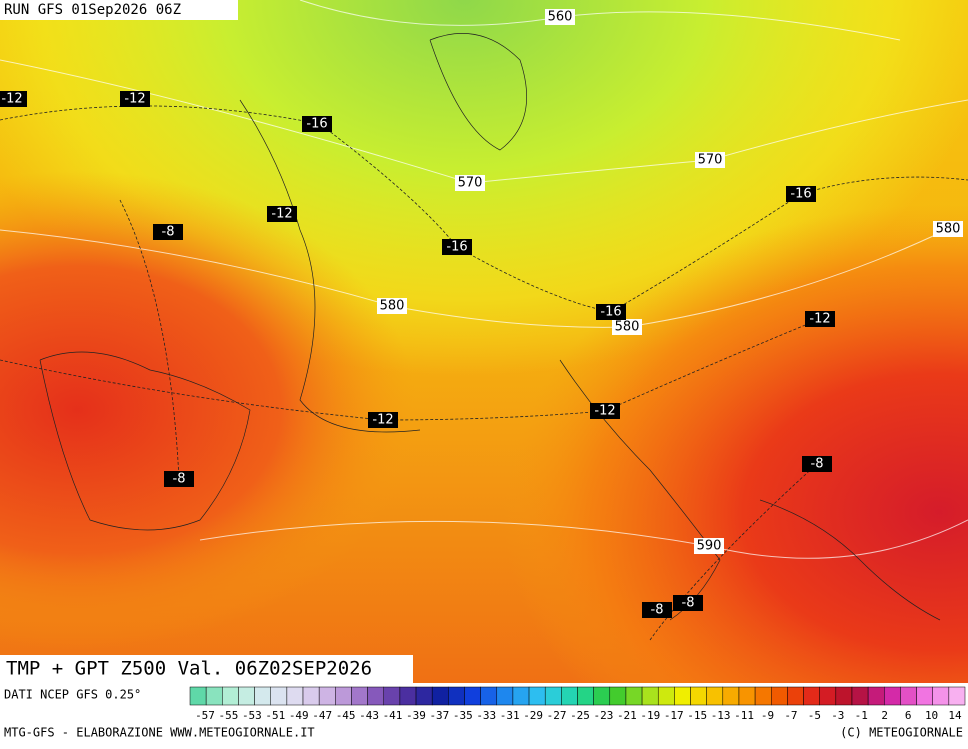  Describe the element at coordinates (908, 715) in the screenshot. I see `colorbar-tick-label: 6` at that location.